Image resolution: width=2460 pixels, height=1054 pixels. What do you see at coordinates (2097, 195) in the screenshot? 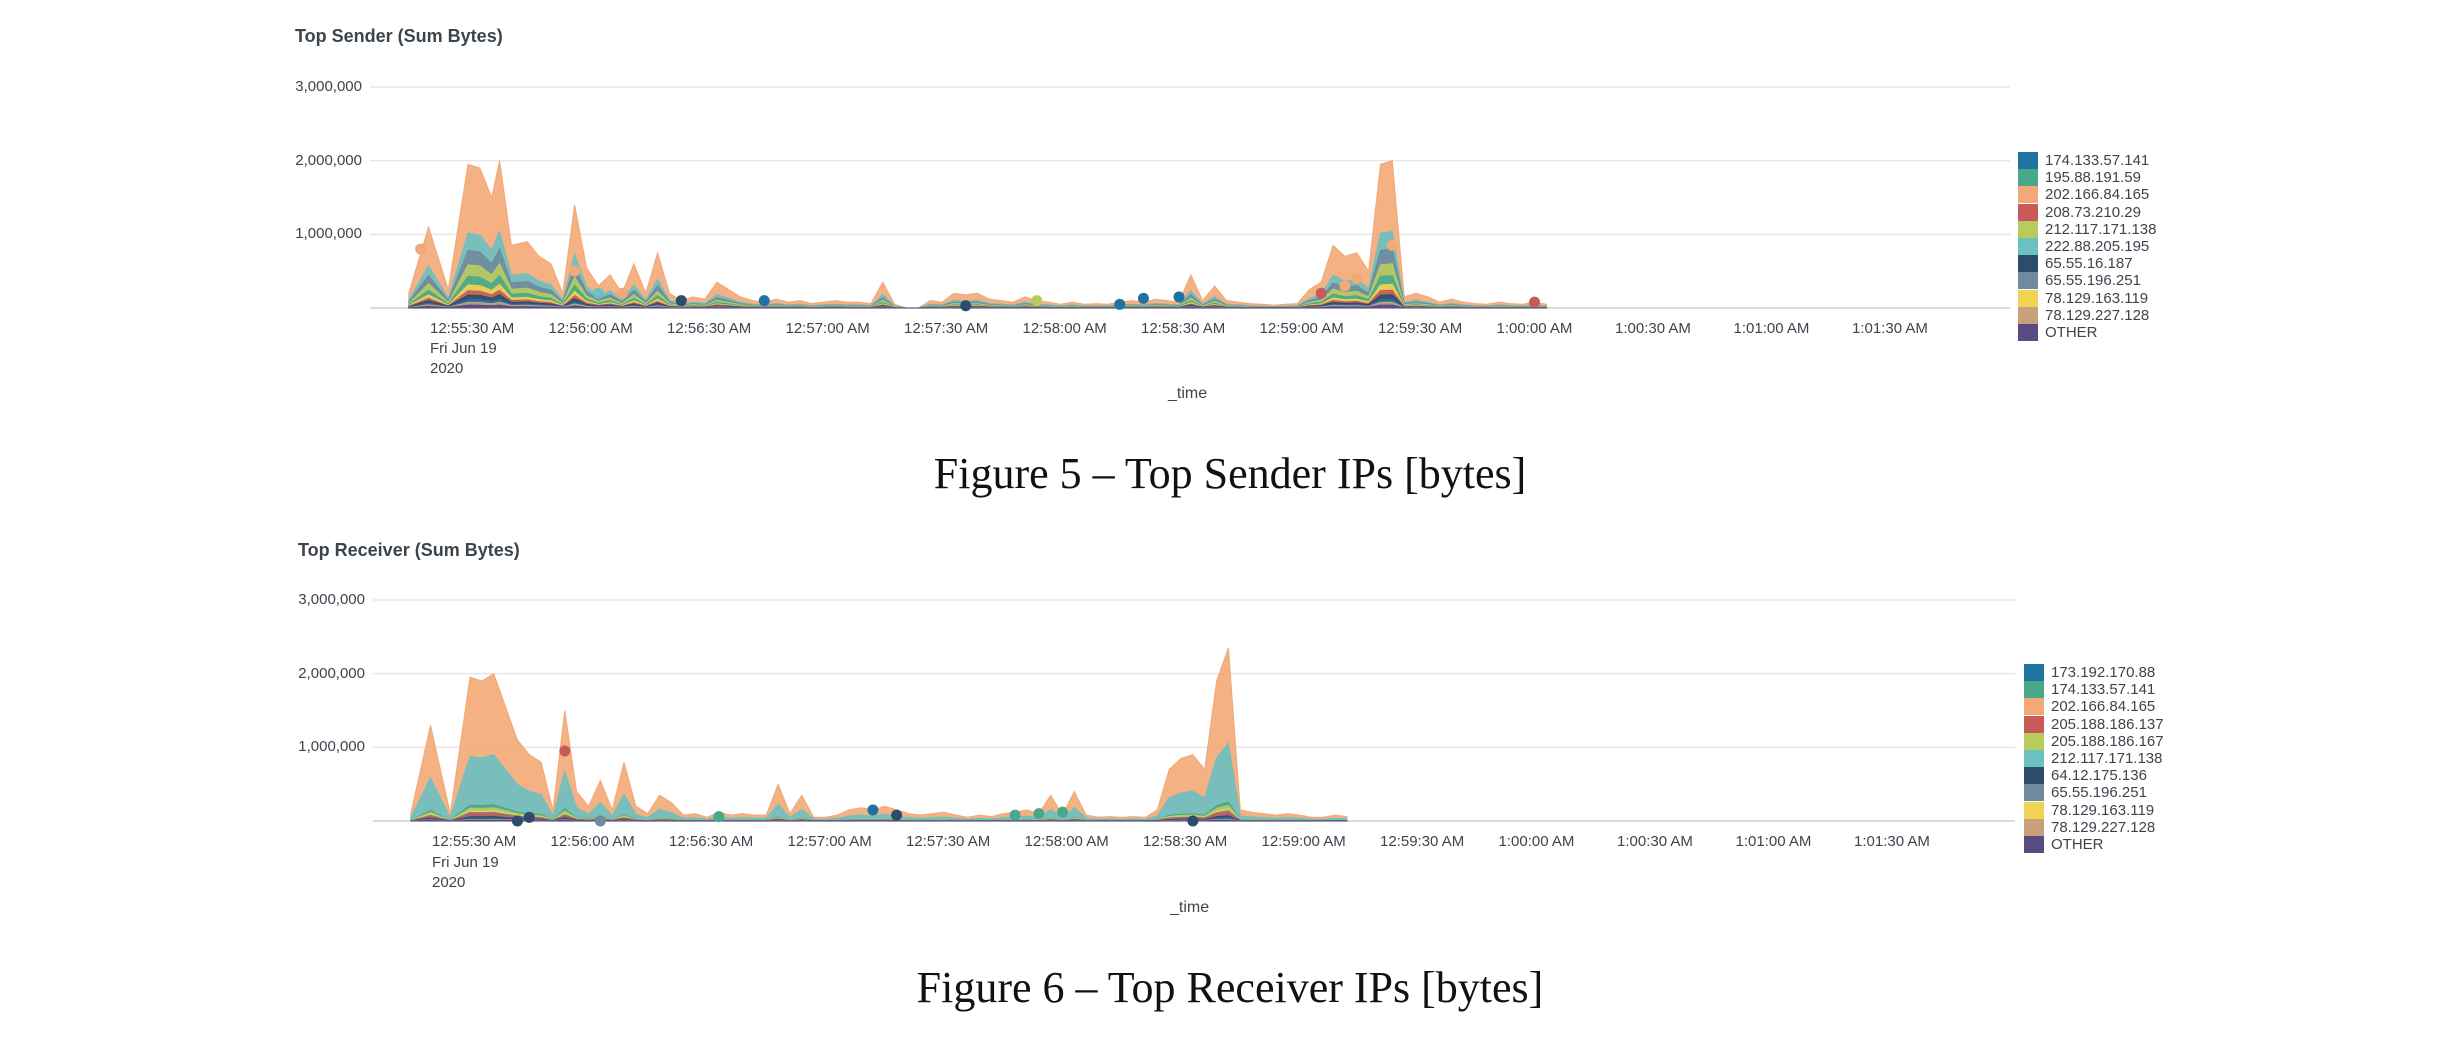
I see `legend-label: 202.166.84.165` at bounding box center [2097, 195].